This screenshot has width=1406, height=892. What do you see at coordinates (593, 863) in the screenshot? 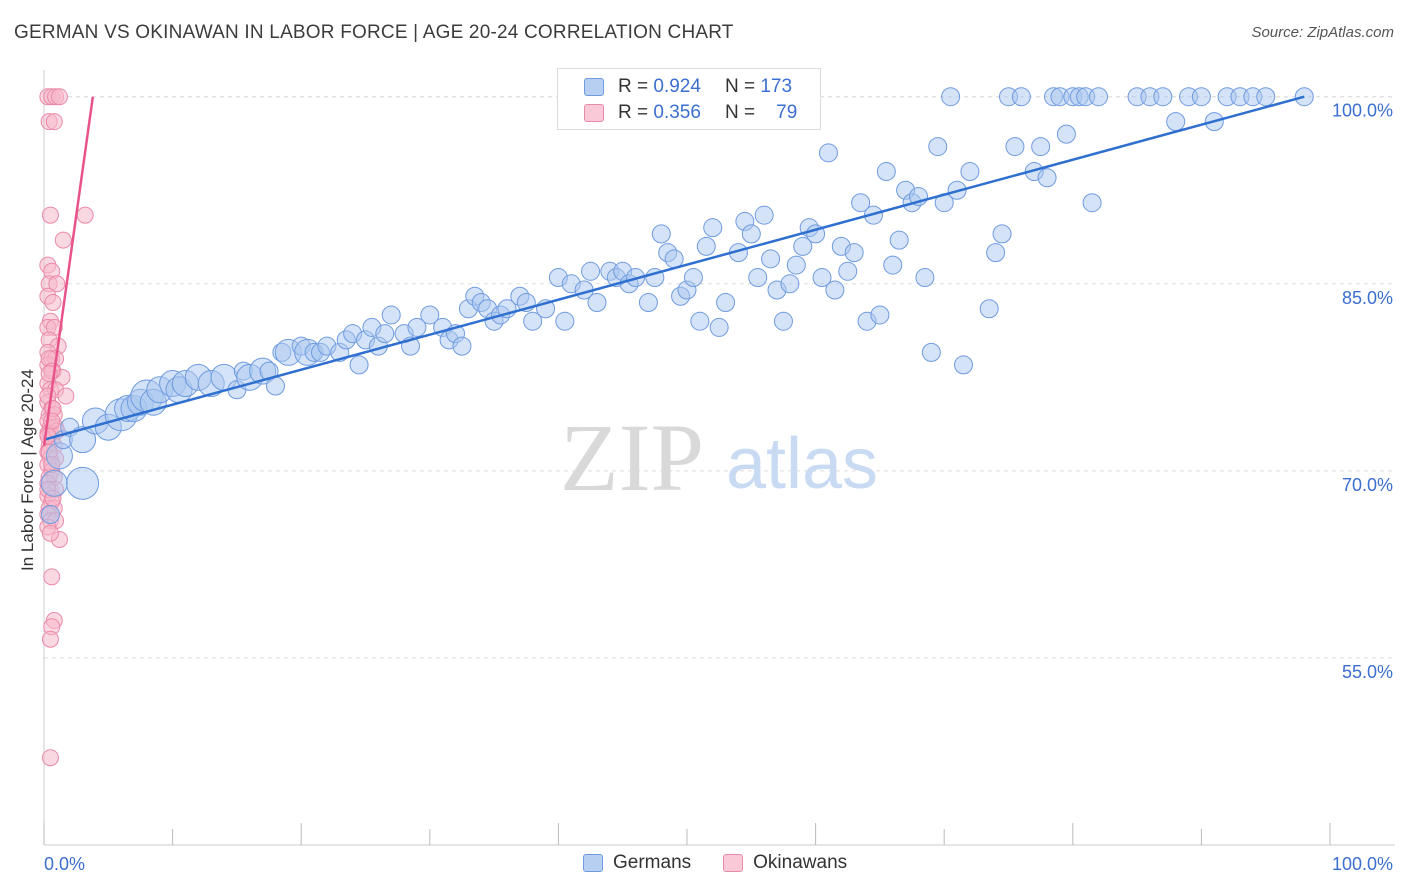
I see `germans-legend-swatch` at bounding box center [593, 863].